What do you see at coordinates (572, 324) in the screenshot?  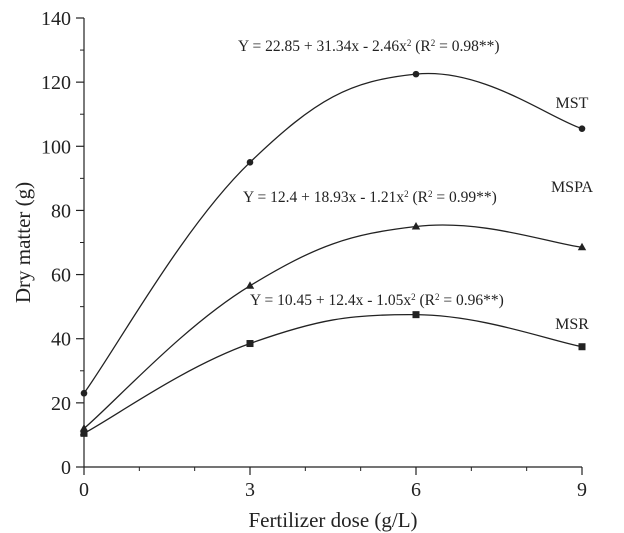 I see `series-label-msr: MSR` at bounding box center [572, 324].